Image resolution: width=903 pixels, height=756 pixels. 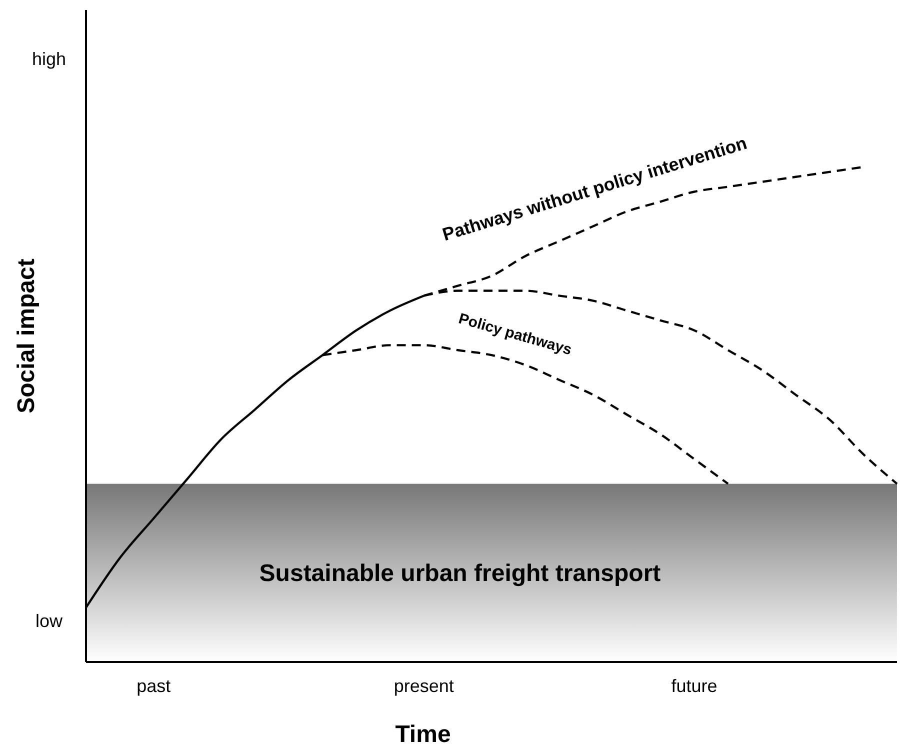 I want to click on x-tick-label: present, so click(x=424, y=686).